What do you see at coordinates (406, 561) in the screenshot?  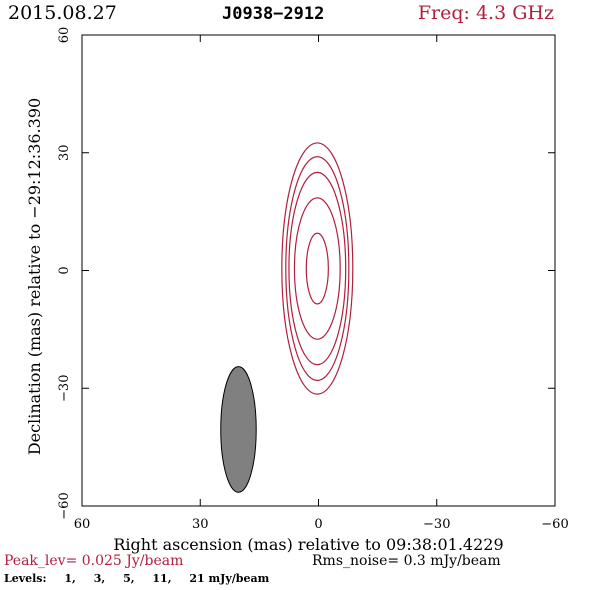 I see `rms-noise: Rms_noise= 0.3 mJy/beam` at bounding box center [406, 561].